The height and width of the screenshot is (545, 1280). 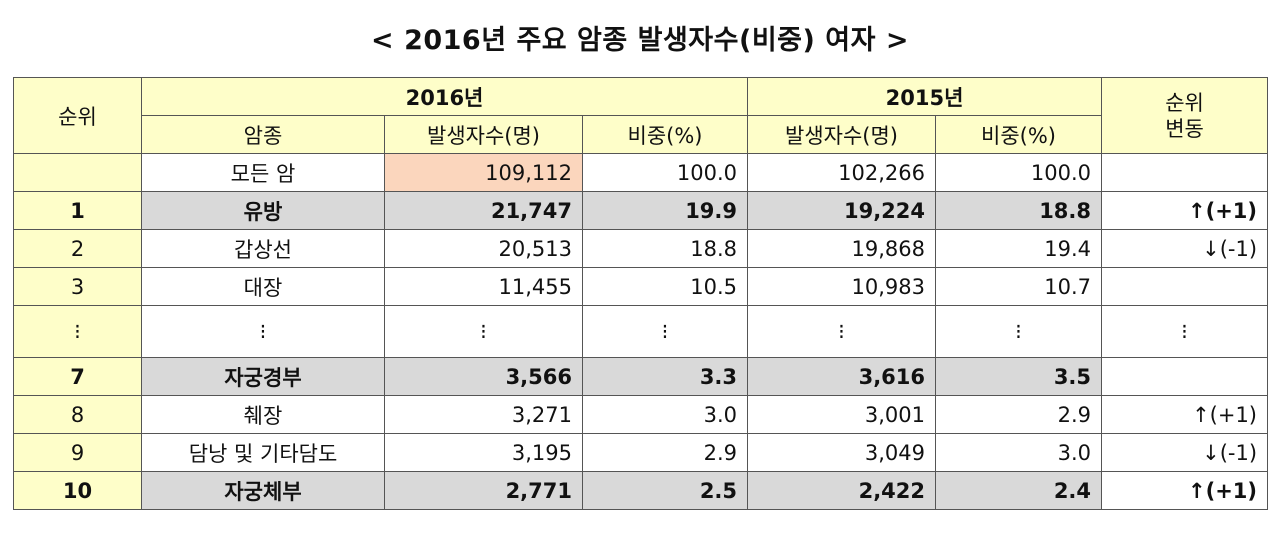 I want to click on share-2016-cell: 2.5, so click(x=665, y=490).